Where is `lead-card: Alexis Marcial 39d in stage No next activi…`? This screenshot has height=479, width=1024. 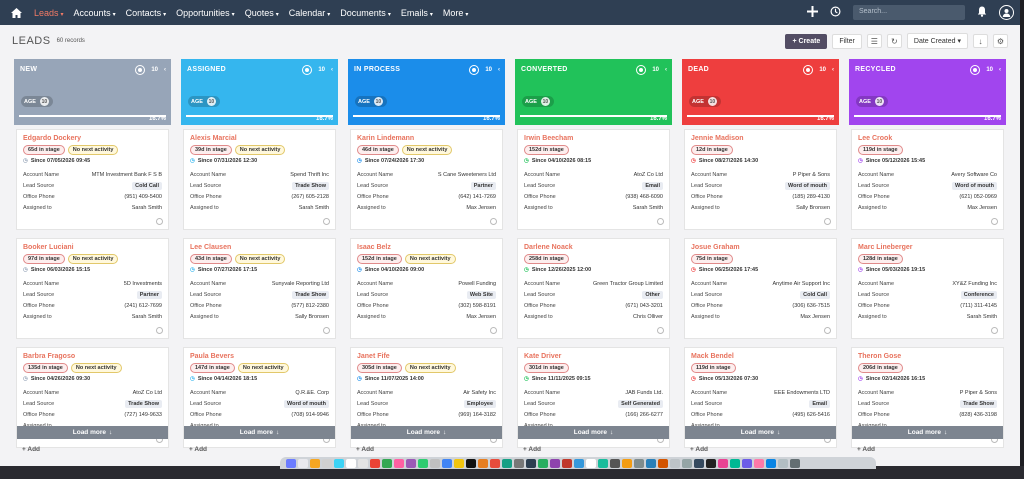 lead-card: Alexis Marcial 39d in stage No next activi… is located at coordinates (259, 179).